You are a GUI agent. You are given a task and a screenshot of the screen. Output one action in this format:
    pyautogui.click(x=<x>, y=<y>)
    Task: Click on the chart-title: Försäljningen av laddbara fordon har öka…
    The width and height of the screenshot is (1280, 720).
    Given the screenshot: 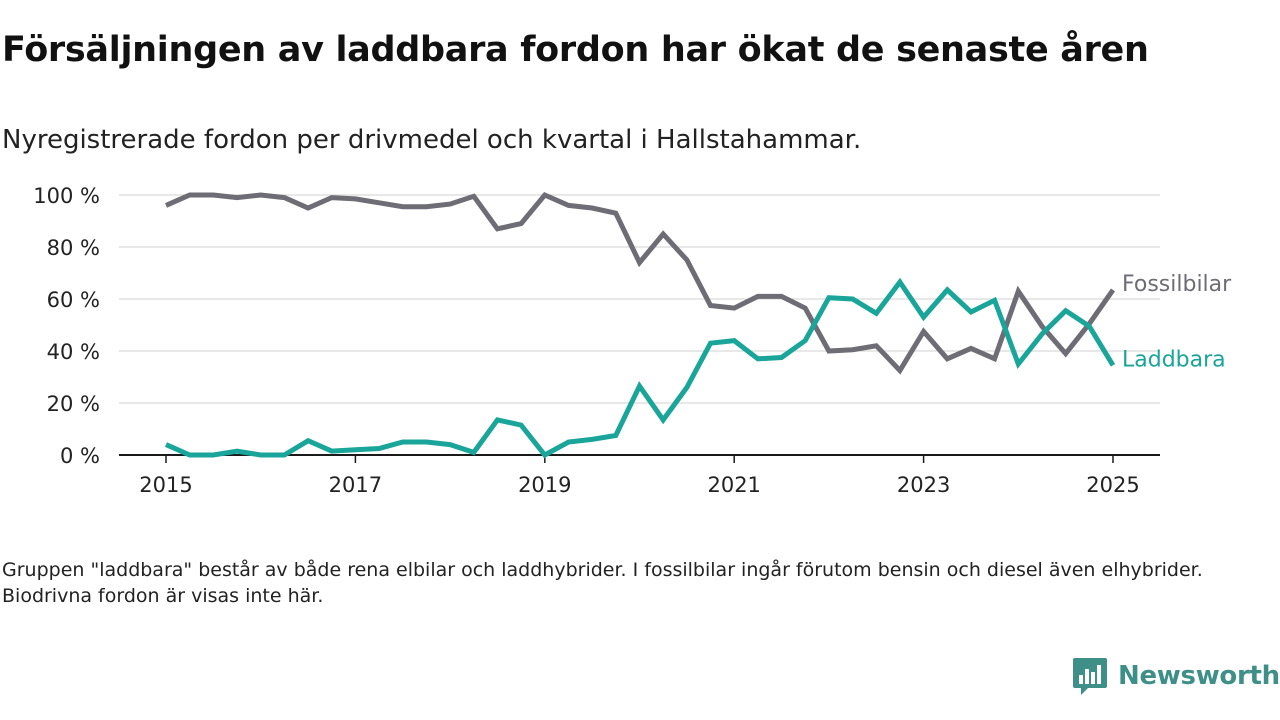 What is the action you would take?
    pyautogui.click(x=575, y=50)
    